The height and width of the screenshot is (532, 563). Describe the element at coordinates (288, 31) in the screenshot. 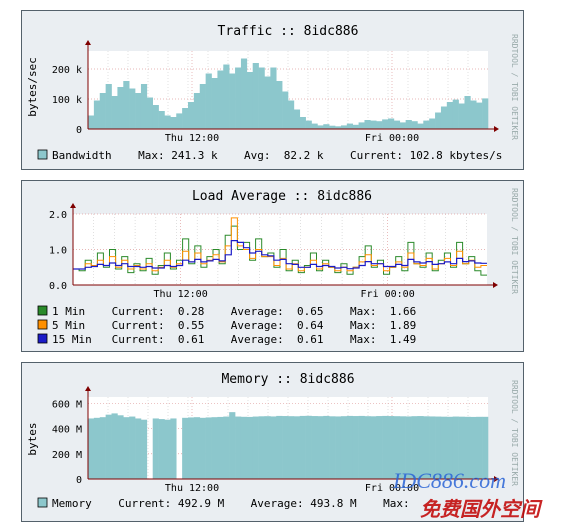

I see `traffic-title: Traffic :: 8idc886` at that location.